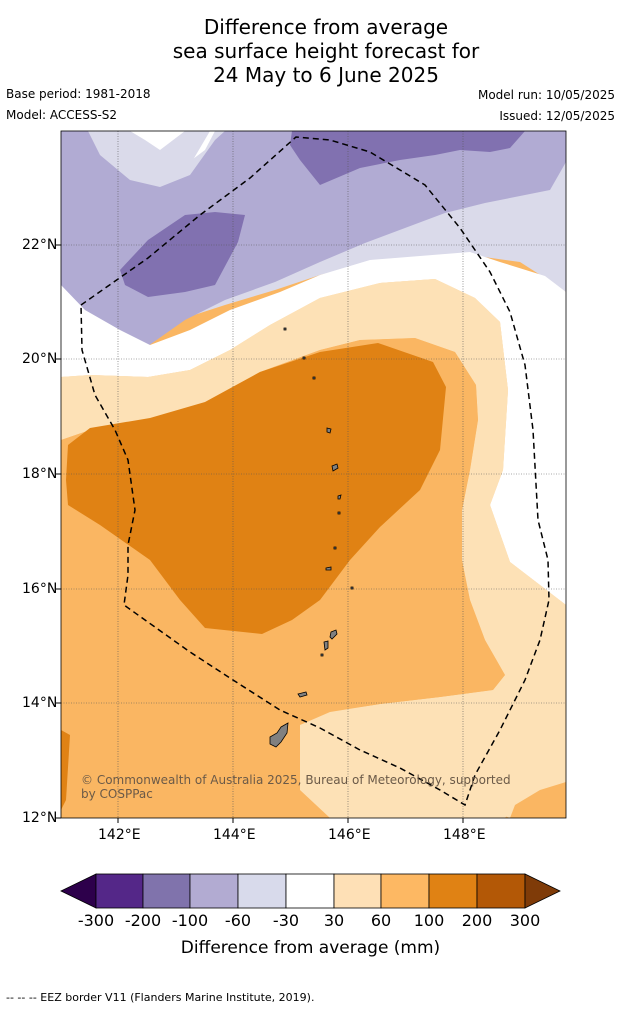  What do you see at coordinates (119, 835) in the screenshot?
I see `lon-label-142e: 142°E` at bounding box center [119, 835].